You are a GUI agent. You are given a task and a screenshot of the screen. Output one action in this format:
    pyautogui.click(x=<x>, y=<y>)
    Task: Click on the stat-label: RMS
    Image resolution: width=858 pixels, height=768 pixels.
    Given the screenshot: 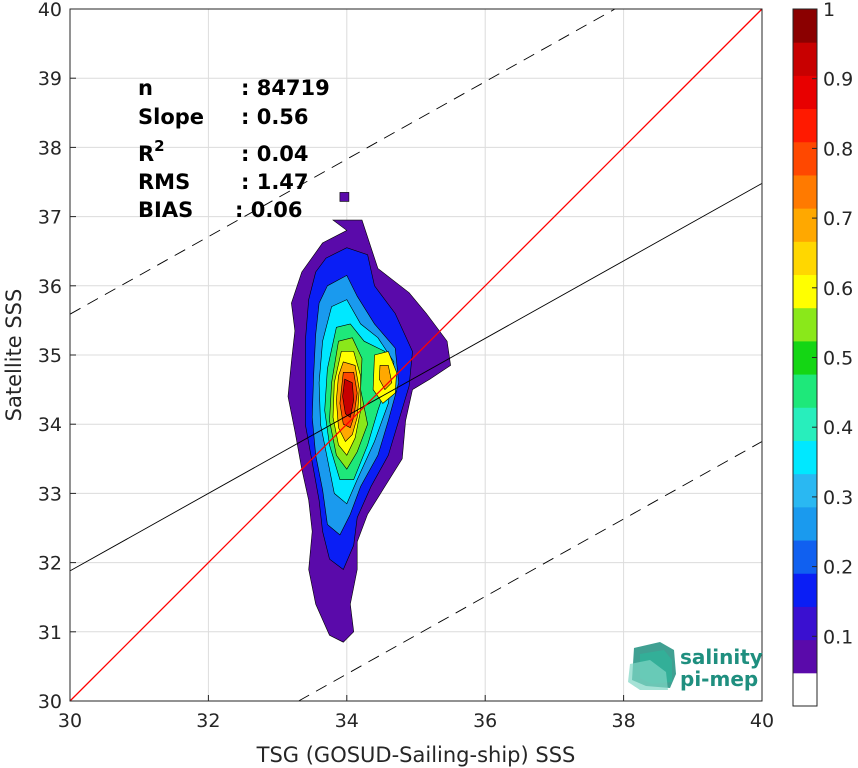 What is the action you would take?
    pyautogui.click(x=164, y=182)
    